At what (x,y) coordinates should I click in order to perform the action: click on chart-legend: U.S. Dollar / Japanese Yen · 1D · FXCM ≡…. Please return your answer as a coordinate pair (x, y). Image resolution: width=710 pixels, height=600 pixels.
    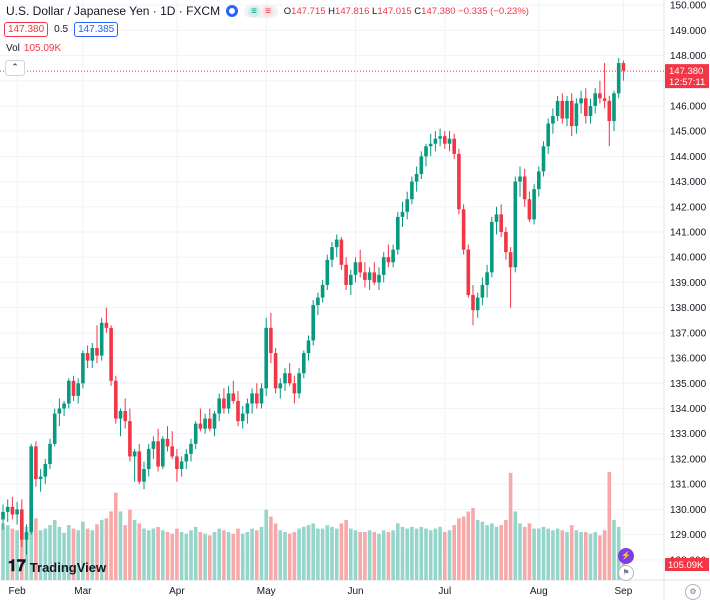
    Looking at the image, I should click on (267, 11).